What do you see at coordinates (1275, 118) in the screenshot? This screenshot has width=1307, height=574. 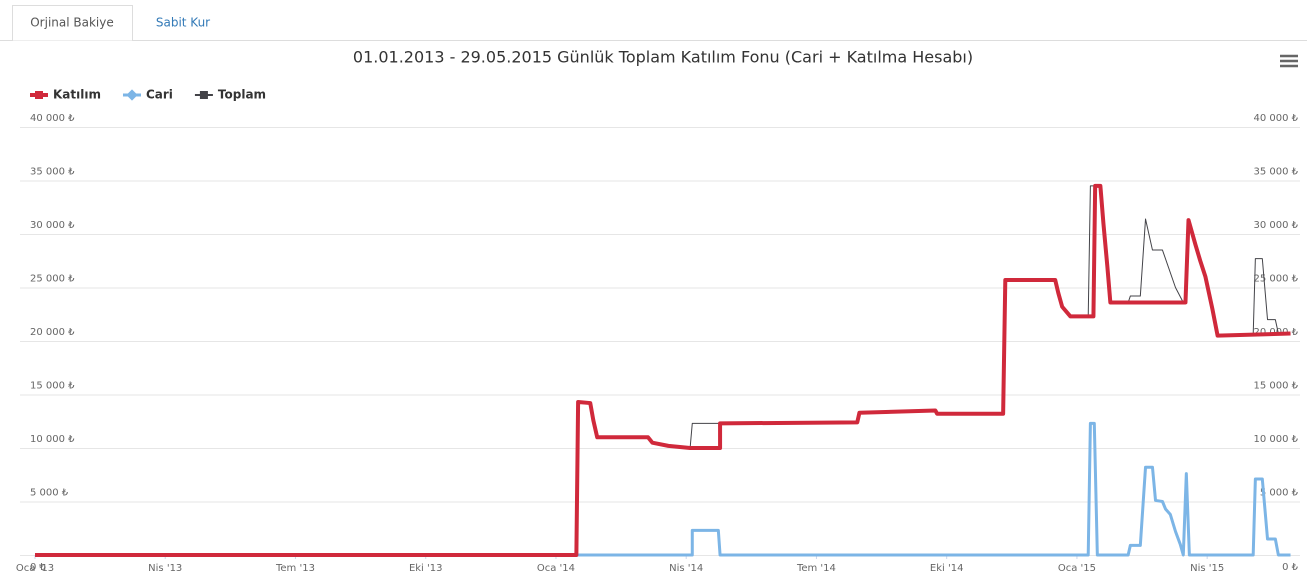 I see `y2-tick-label: 40 000 ₺` at bounding box center [1275, 118].